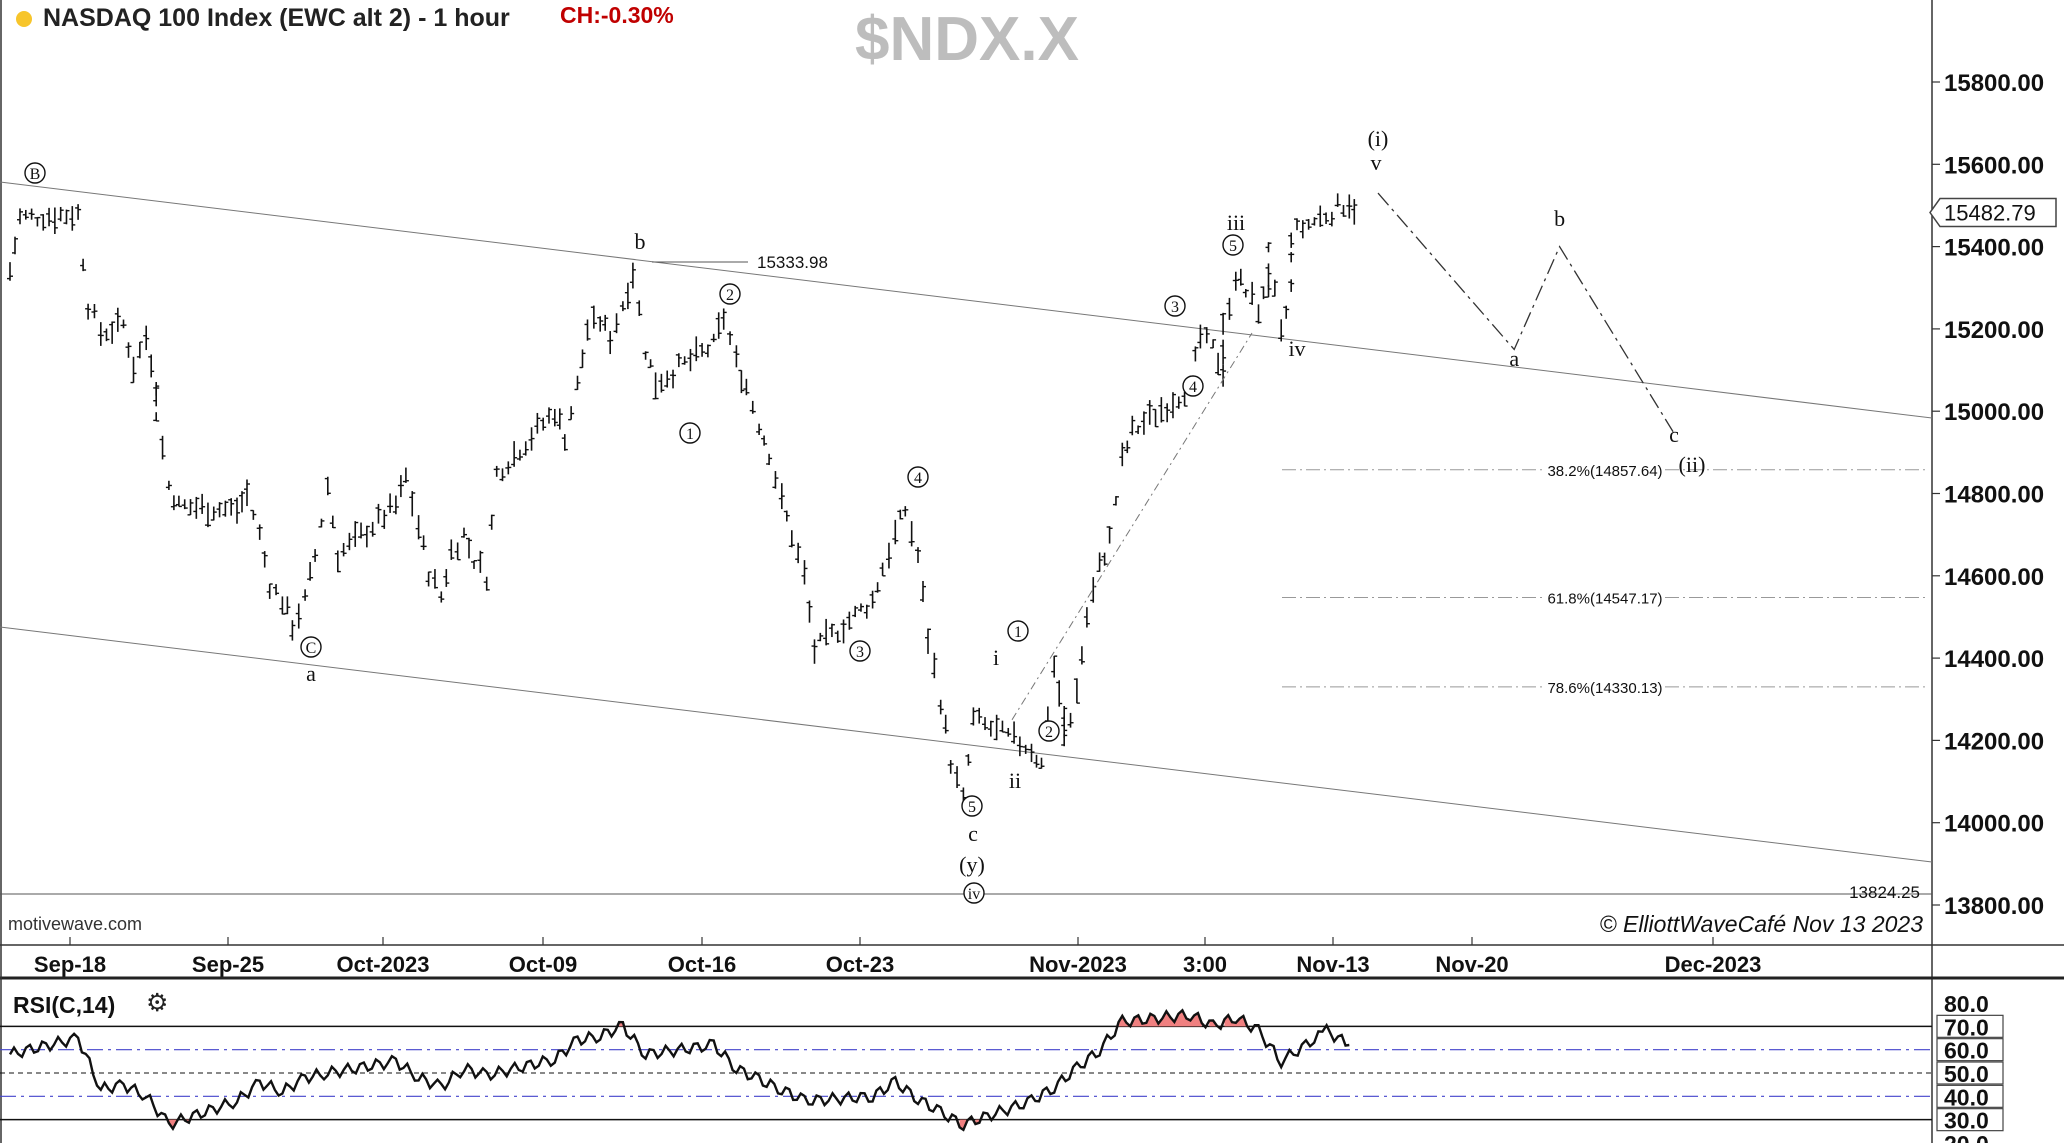  What do you see at coordinates (1378, 138) in the screenshot?
I see `wave-label-wave-i: (i)` at bounding box center [1378, 138].